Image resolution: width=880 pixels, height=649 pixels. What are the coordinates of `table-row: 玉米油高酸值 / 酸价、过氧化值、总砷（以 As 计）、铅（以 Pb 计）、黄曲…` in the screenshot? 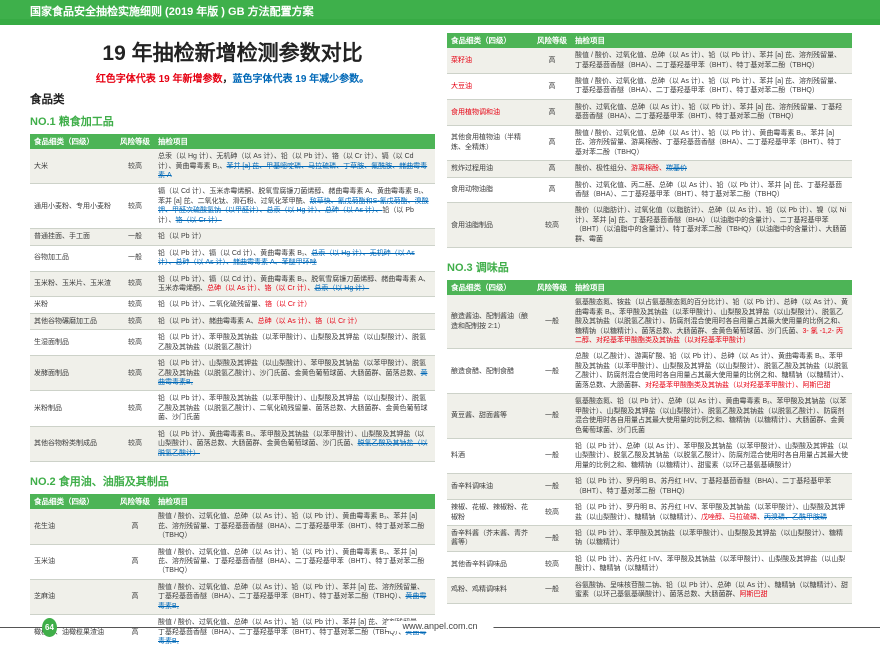 It's located at (232, 562).